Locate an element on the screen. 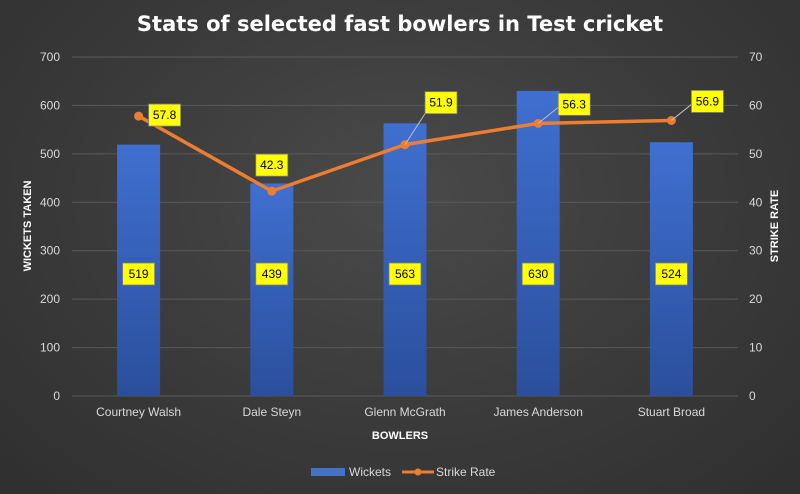  bar-data-label: 519 is located at coordinates (139, 274).